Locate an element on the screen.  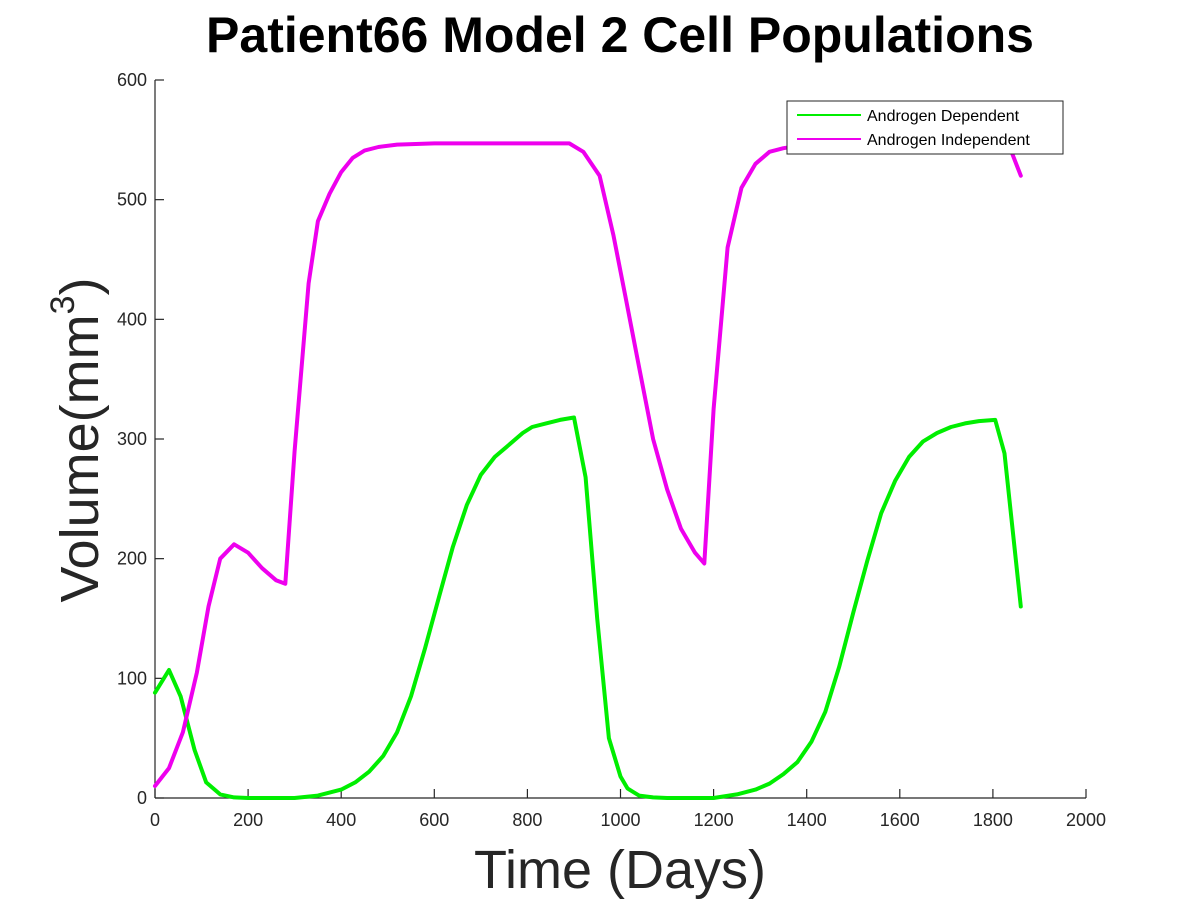
x-tick-label: 1000 is located at coordinates (620, 820).